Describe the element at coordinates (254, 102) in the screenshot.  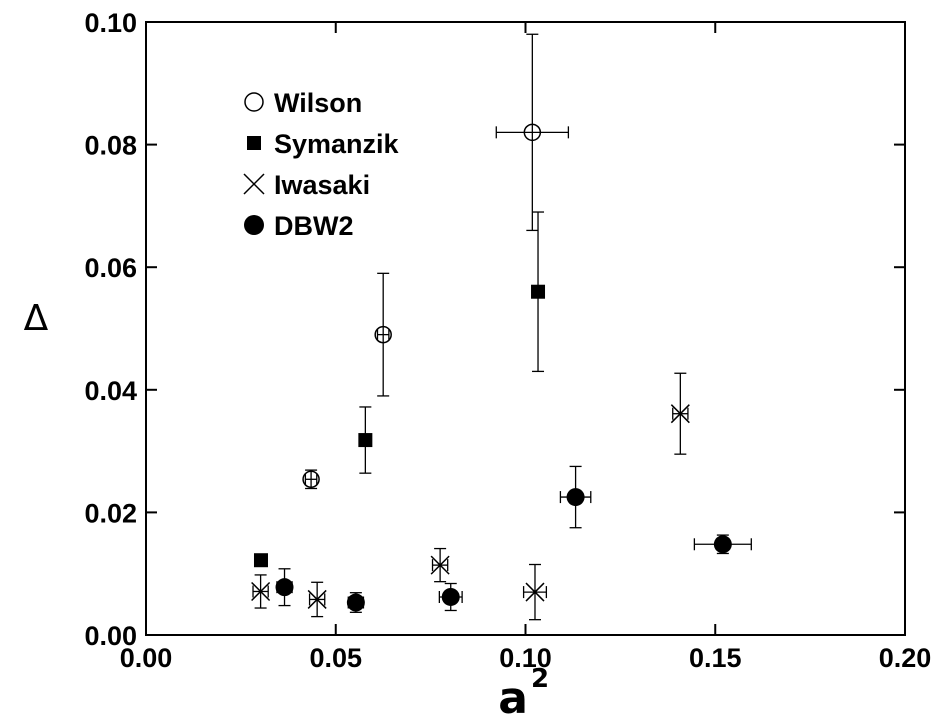
I see `legend-marker-wilson` at that location.